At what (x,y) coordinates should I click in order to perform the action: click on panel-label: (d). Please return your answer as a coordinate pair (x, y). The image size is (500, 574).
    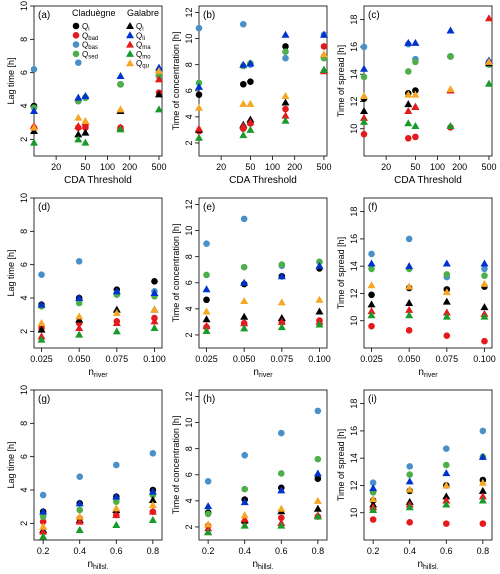
    Looking at the image, I should click on (44, 207).